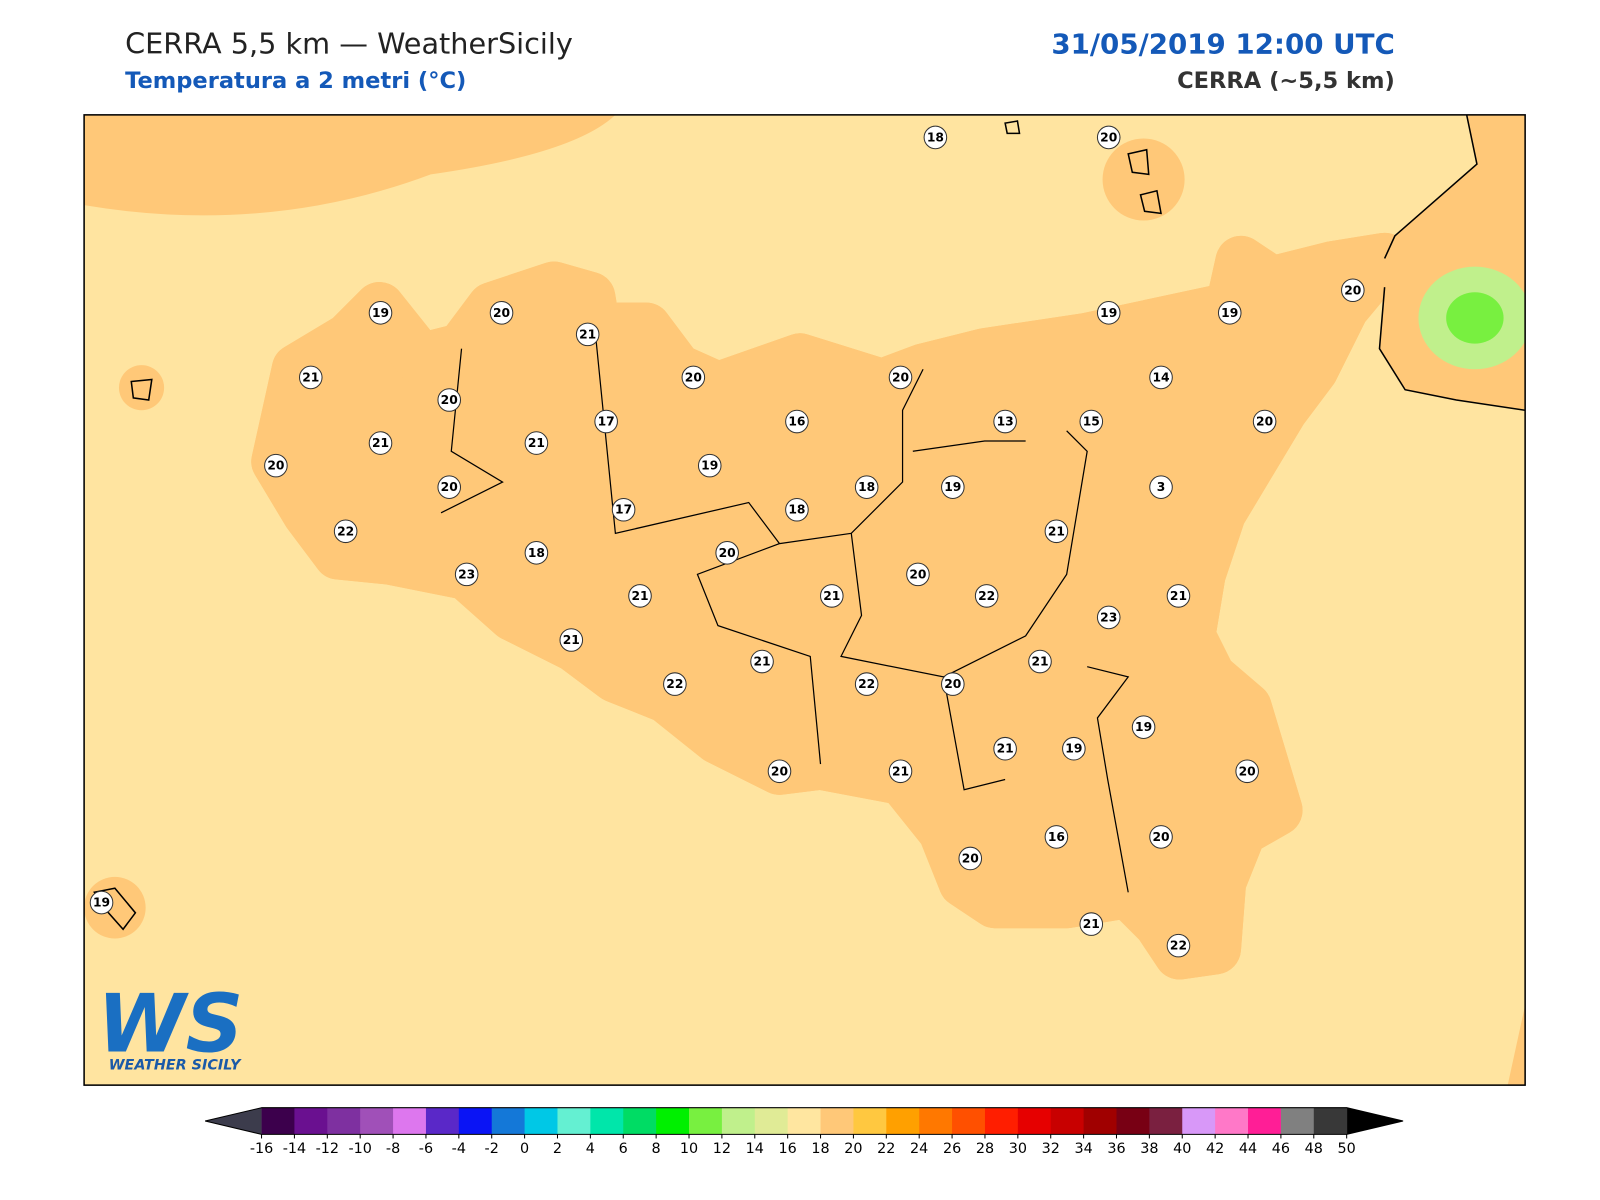 This screenshot has height=1200, width=1600. I want to click on colorbar-tick-label: 14, so click(755, 1149).